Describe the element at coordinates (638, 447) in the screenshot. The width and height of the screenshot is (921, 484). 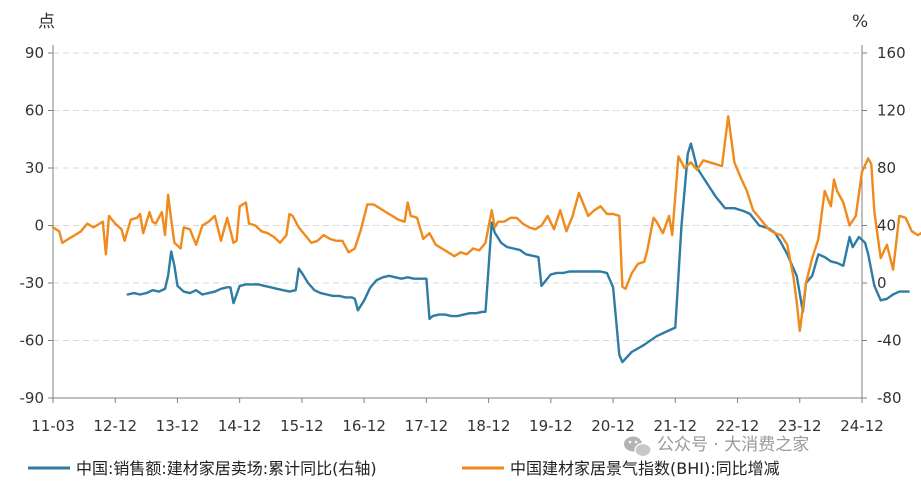
I see `wechat-icon` at that location.